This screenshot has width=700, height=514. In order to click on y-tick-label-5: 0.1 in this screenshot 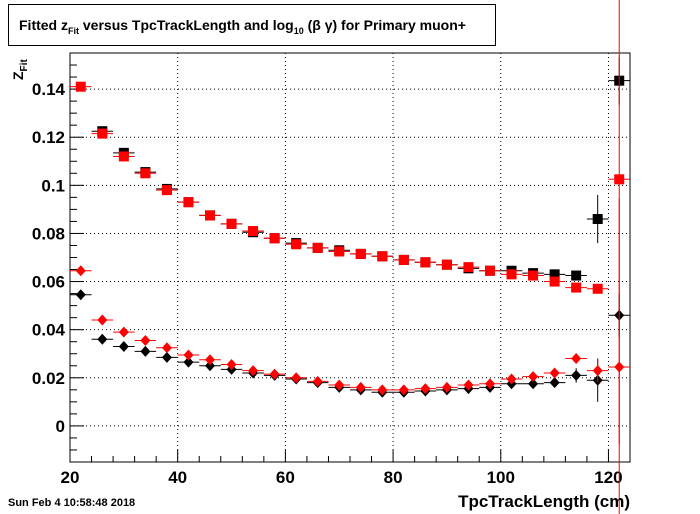, I will do `click(53, 185)`.